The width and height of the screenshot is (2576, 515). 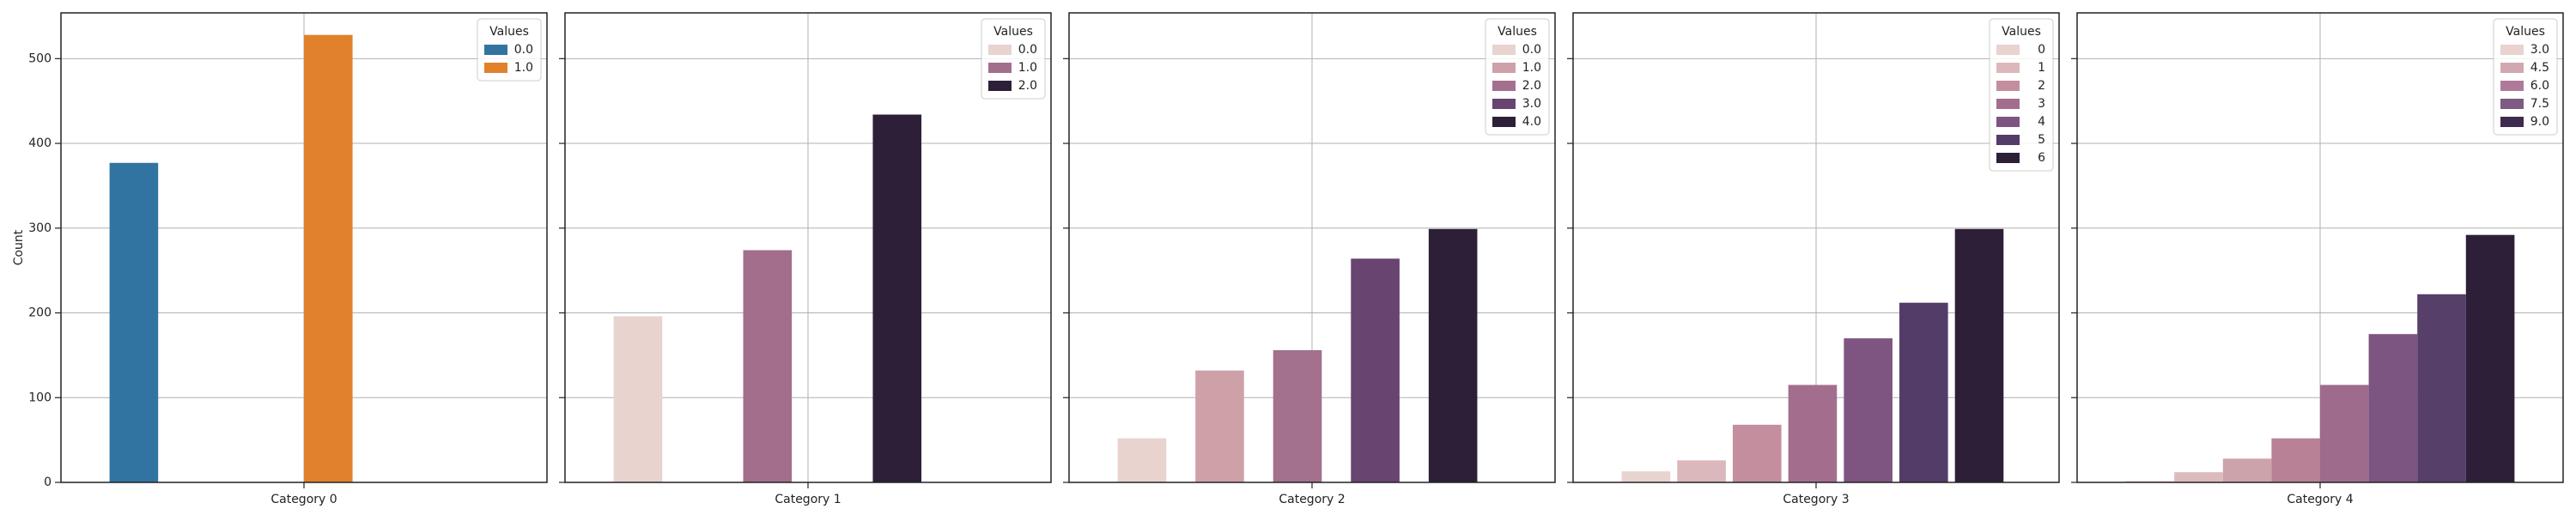 What do you see at coordinates (2041, 158) in the screenshot?
I see `legend-label: 6` at bounding box center [2041, 158].